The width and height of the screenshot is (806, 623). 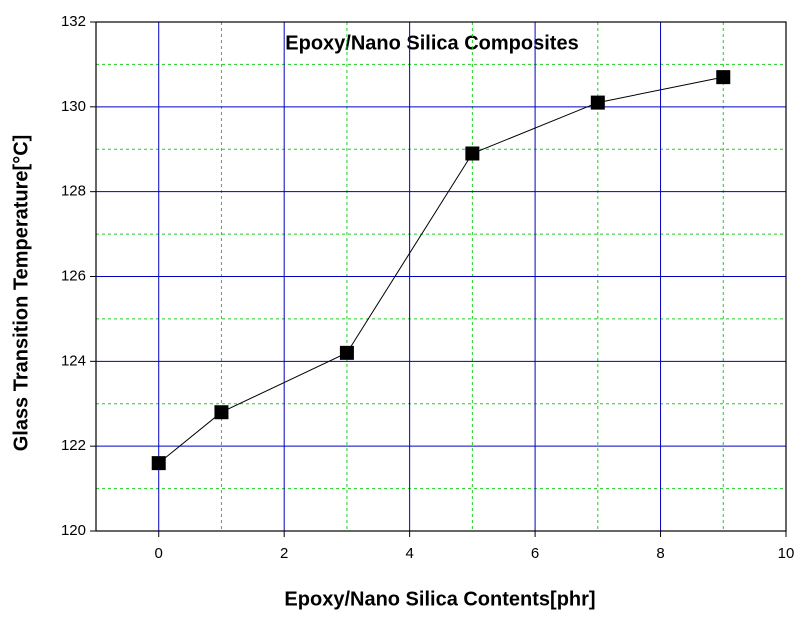 What do you see at coordinates (786, 553) in the screenshot?
I see `x-tick-label: 10` at bounding box center [786, 553].